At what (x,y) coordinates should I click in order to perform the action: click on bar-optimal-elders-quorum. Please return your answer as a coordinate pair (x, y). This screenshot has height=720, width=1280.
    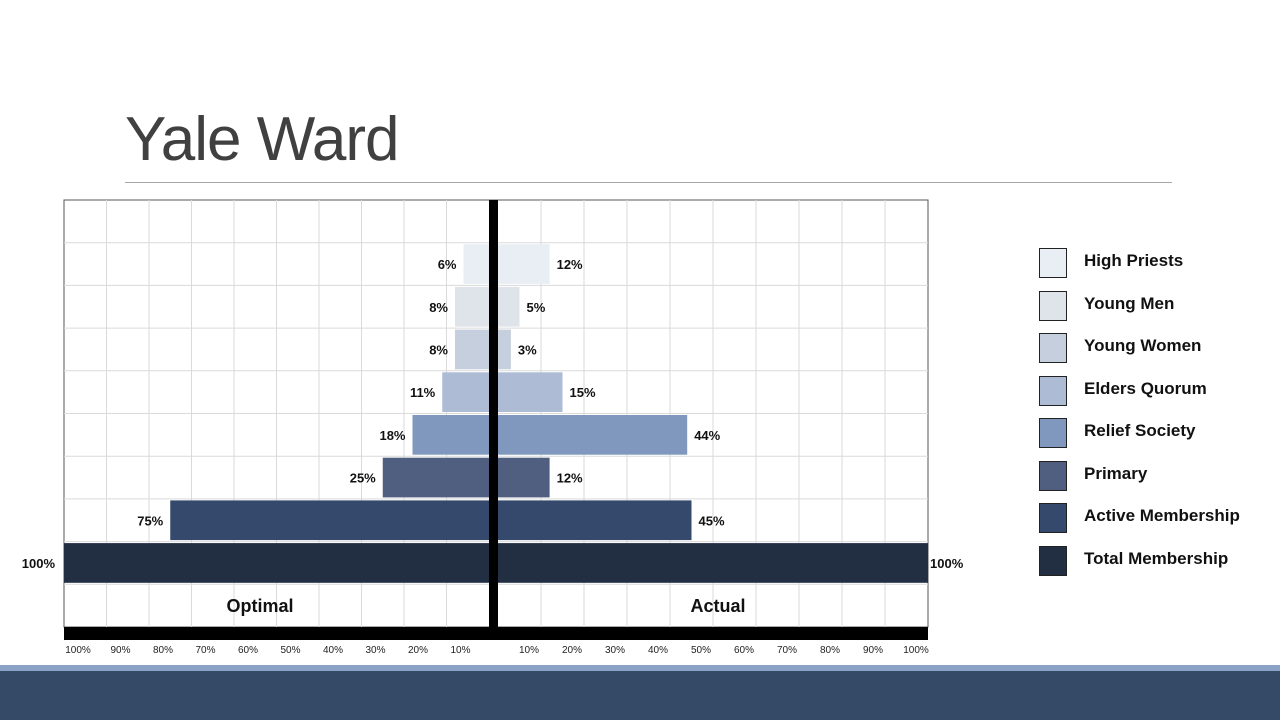
    Looking at the image, I should click on (465, 392).